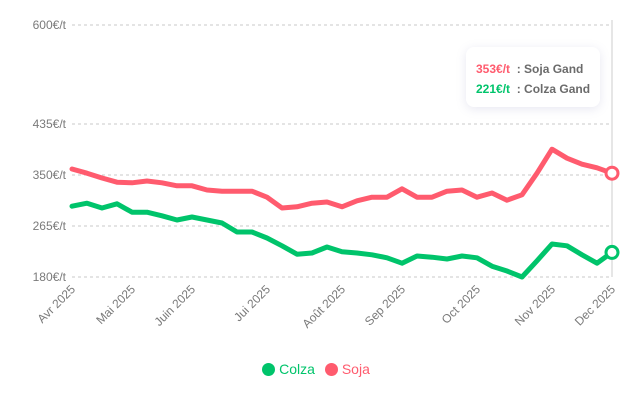 The height and width of the screenshot is (405, 632). I want to click on y-tick-label: 350€/t, so click(50, 175).